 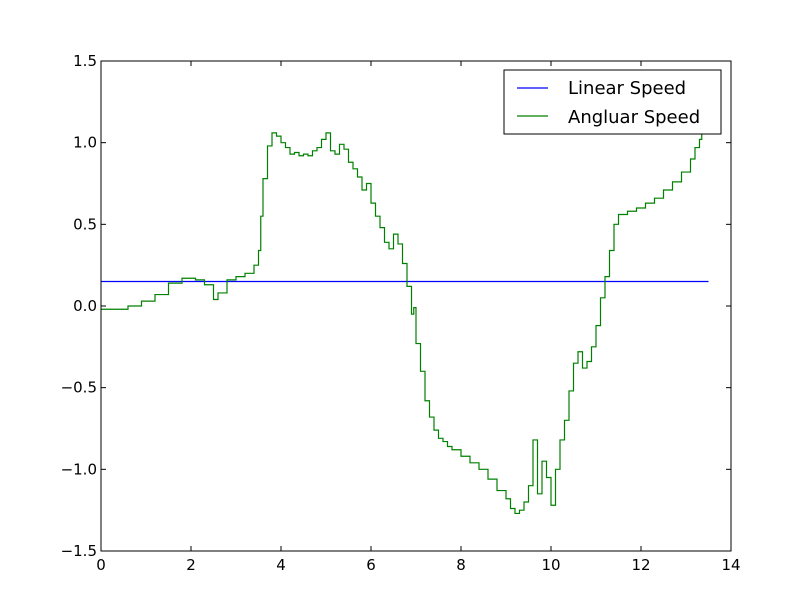 What do you see at coordinates (191, 565) in the screenshot?
I see `x-tick-label-2: 2` at bounding box center [191, 565].